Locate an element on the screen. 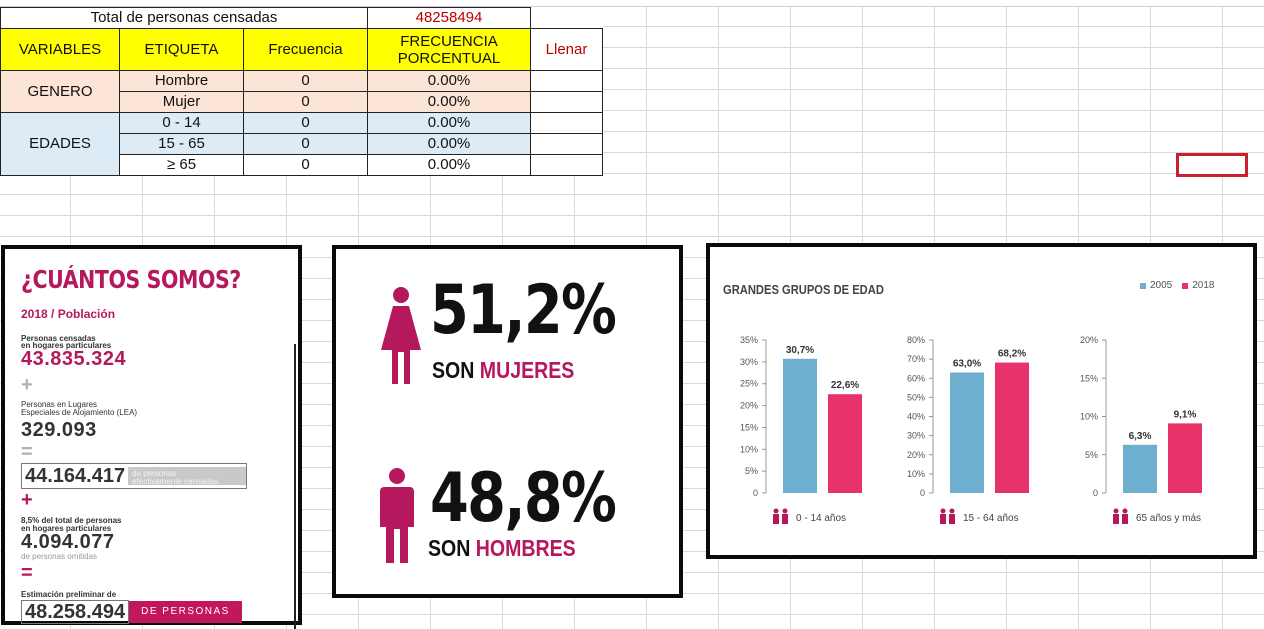 Image resolution: width=1264 pixels, height=629 pixels. etiqueta-cell: ≥ 65 is located at coordinates (181, 165).